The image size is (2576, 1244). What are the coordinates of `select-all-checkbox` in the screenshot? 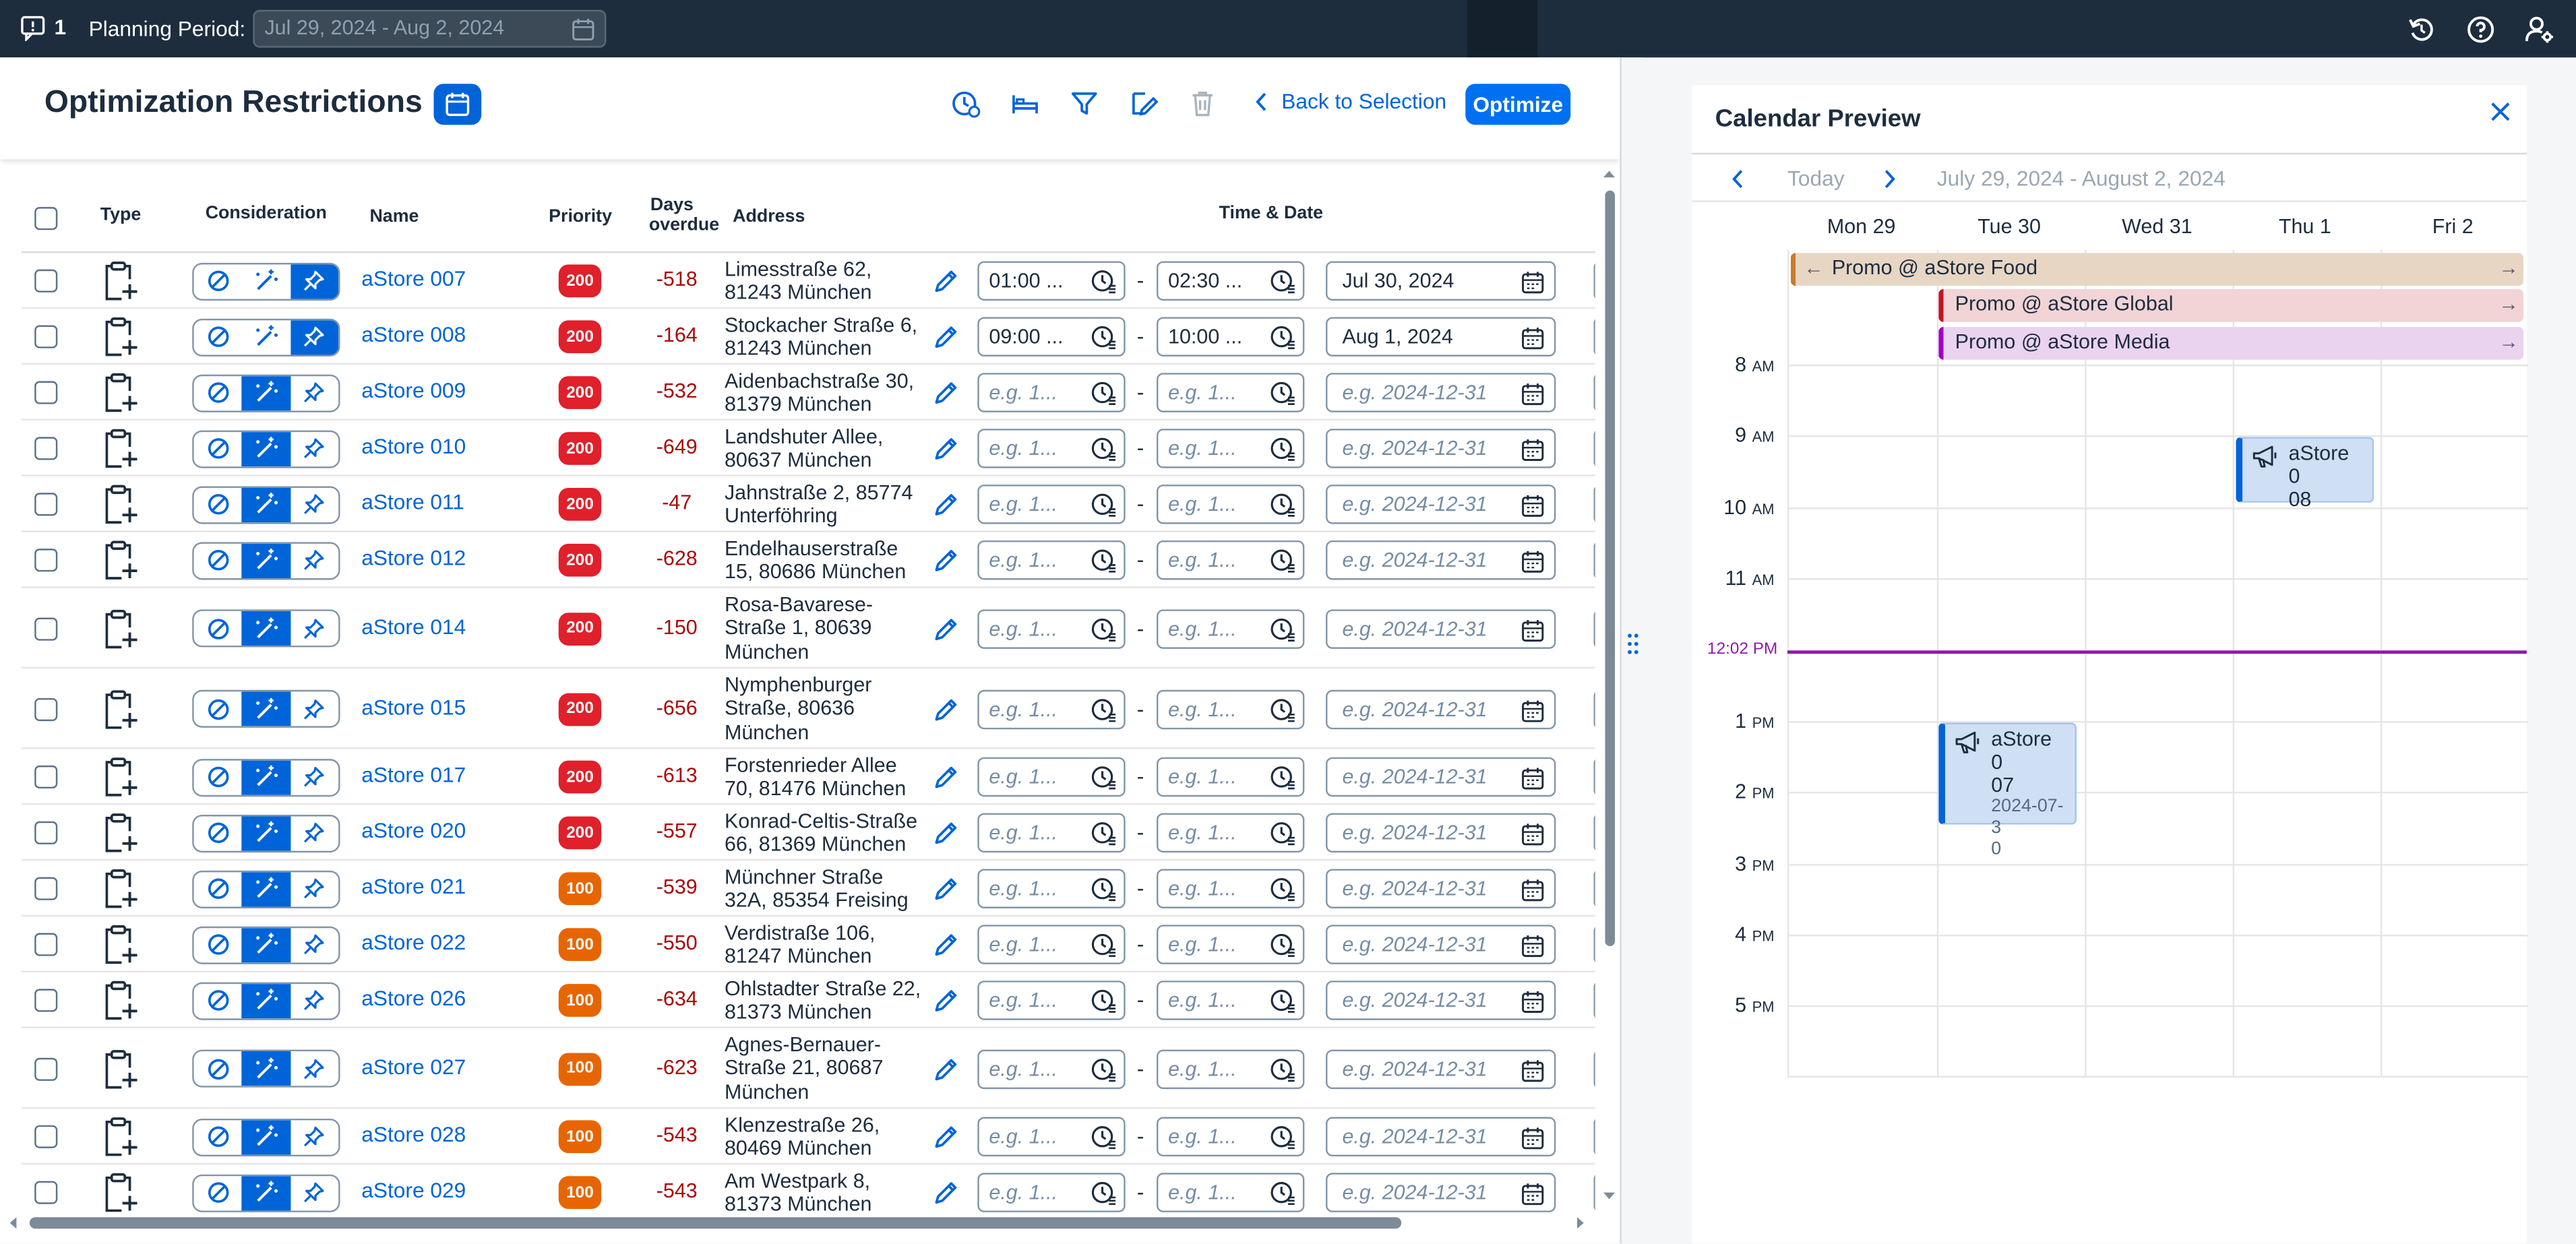 It's located at (46, 218).